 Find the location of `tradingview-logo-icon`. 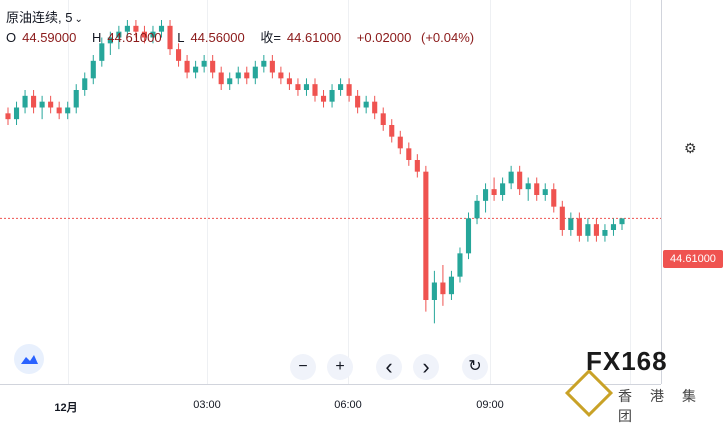

tradingview-logo-icon is located at coordinates (29, 359).